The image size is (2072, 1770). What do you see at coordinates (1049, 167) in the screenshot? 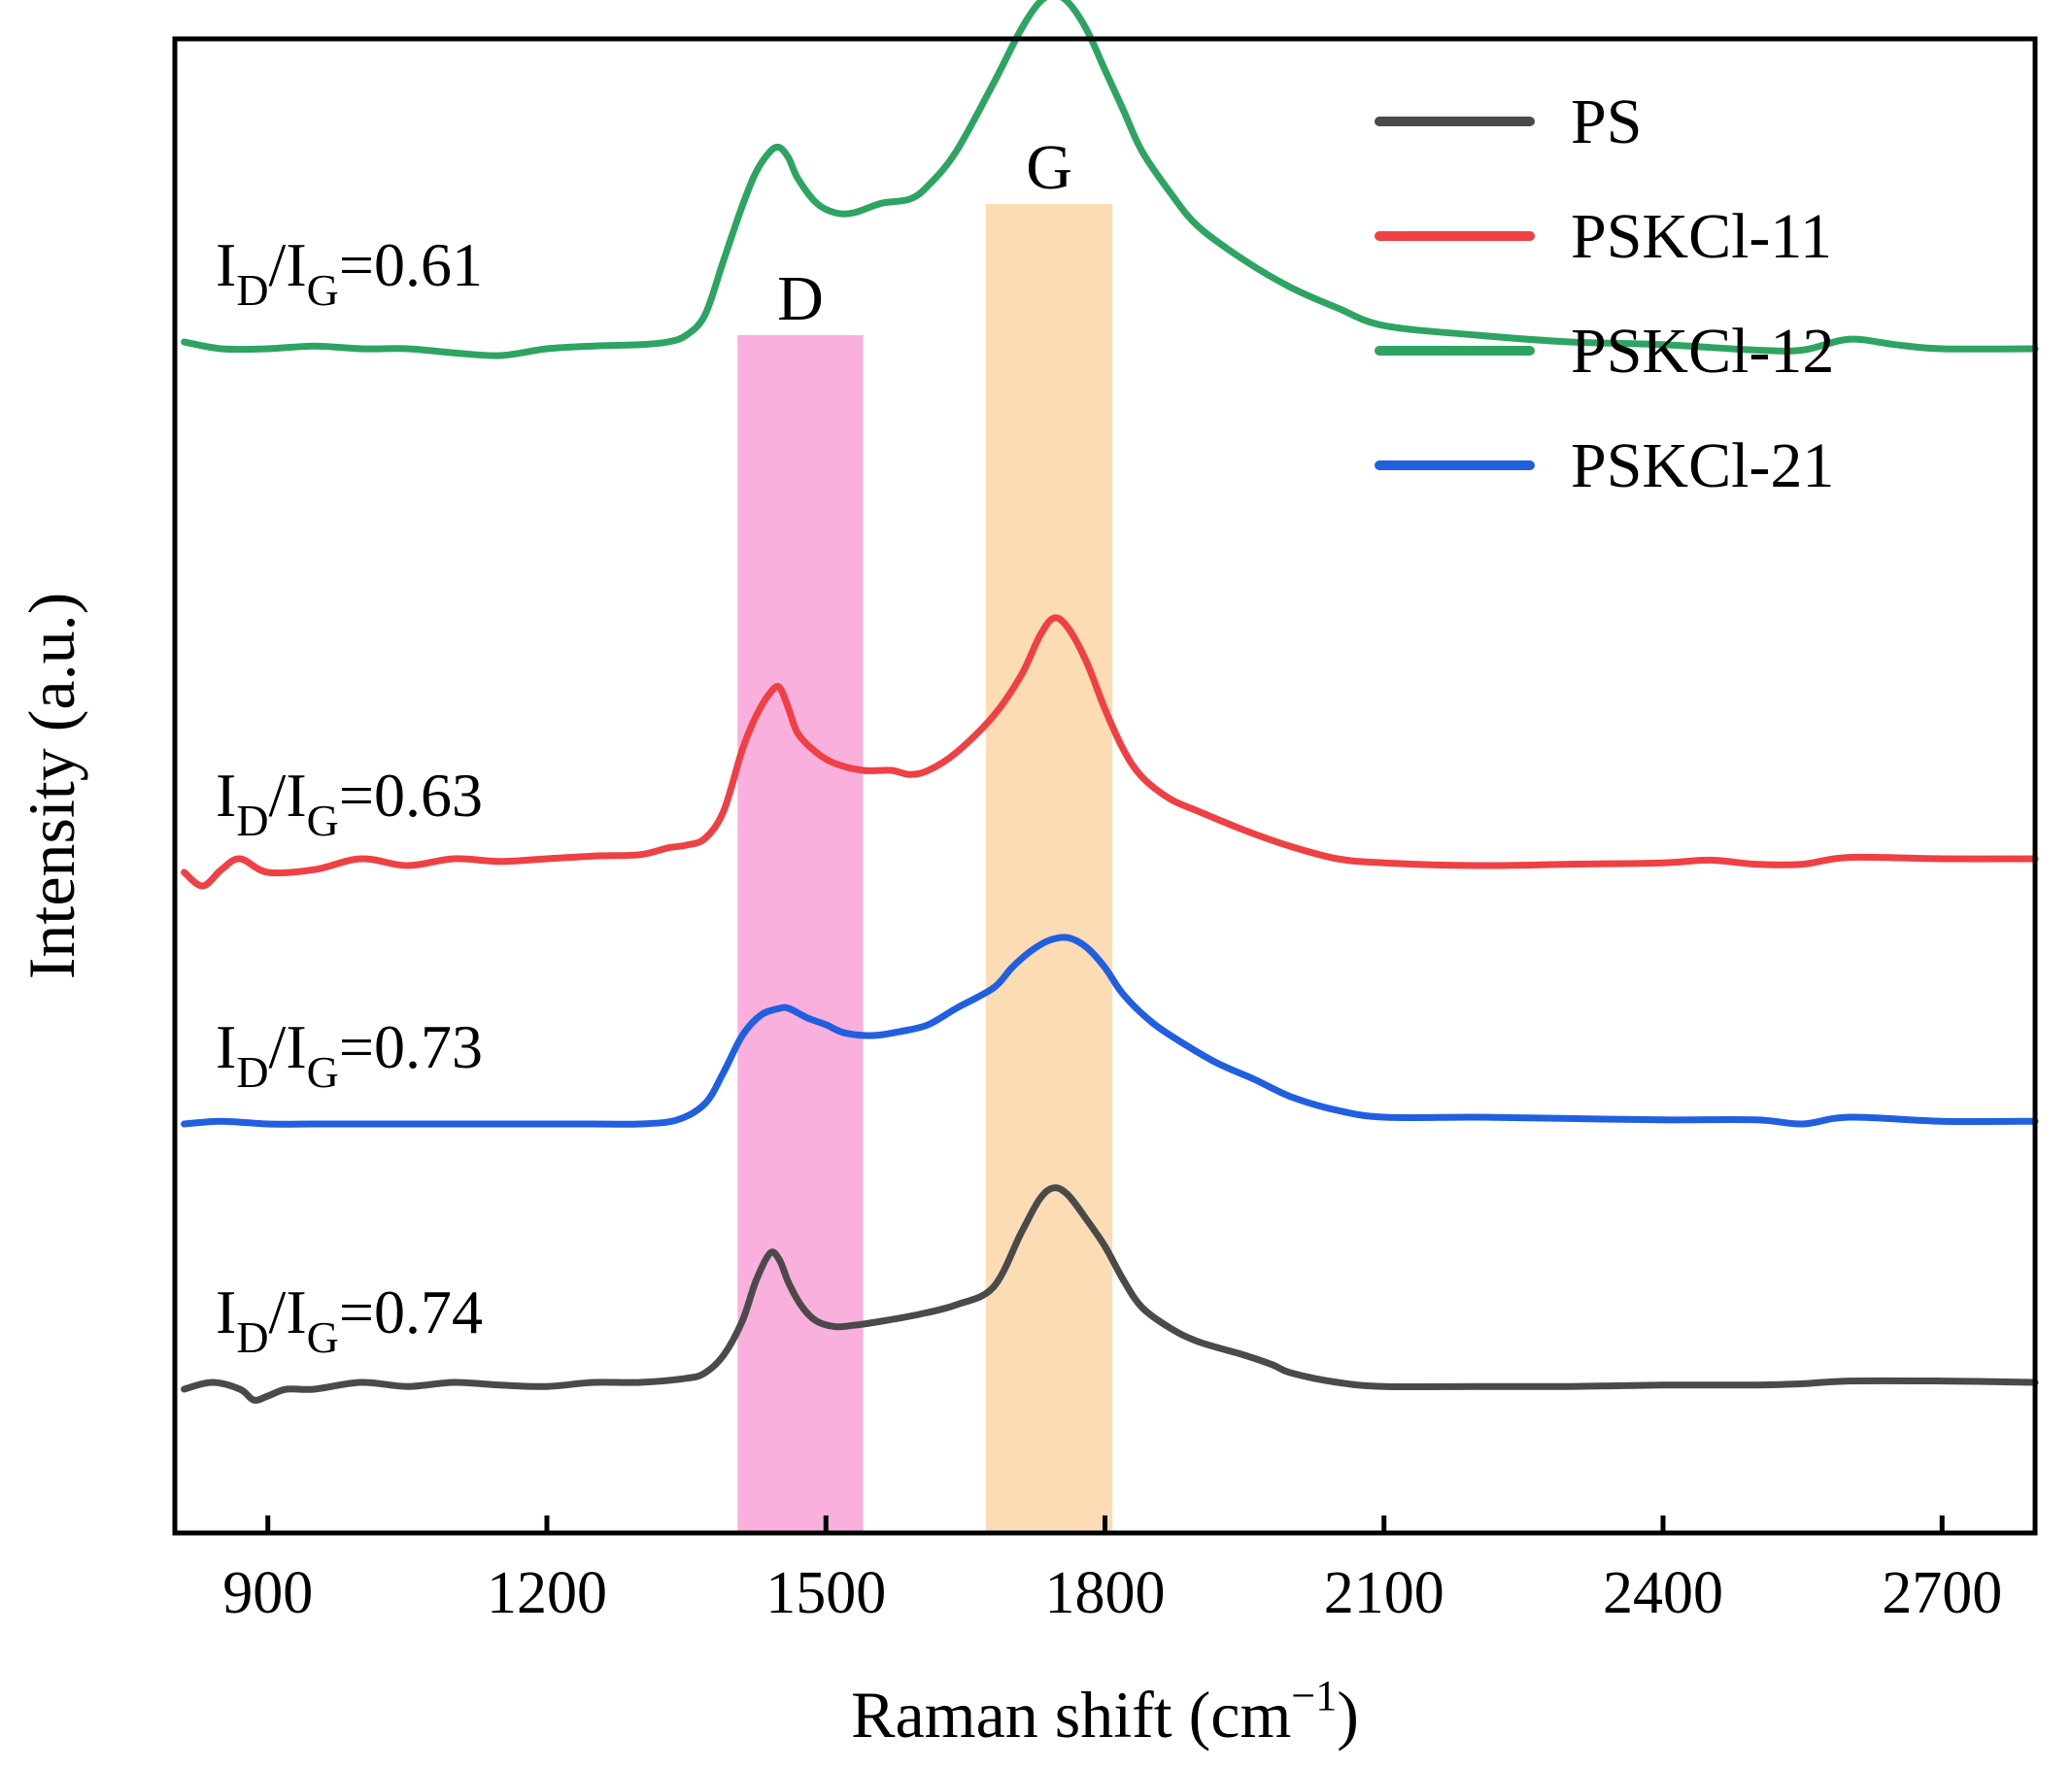
I see `band-label-g: G` at bounding box center [1049, 167].